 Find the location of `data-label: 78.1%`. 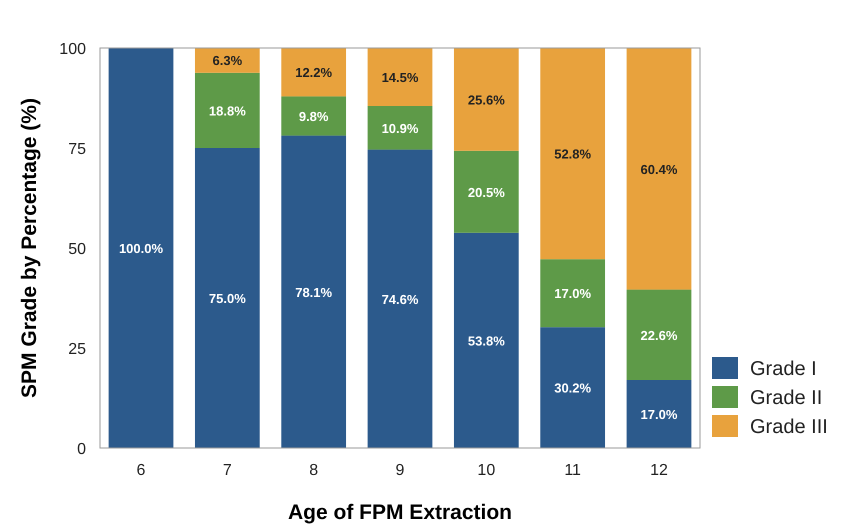

data-label: 78.1% is located at coordinates (314, 292).